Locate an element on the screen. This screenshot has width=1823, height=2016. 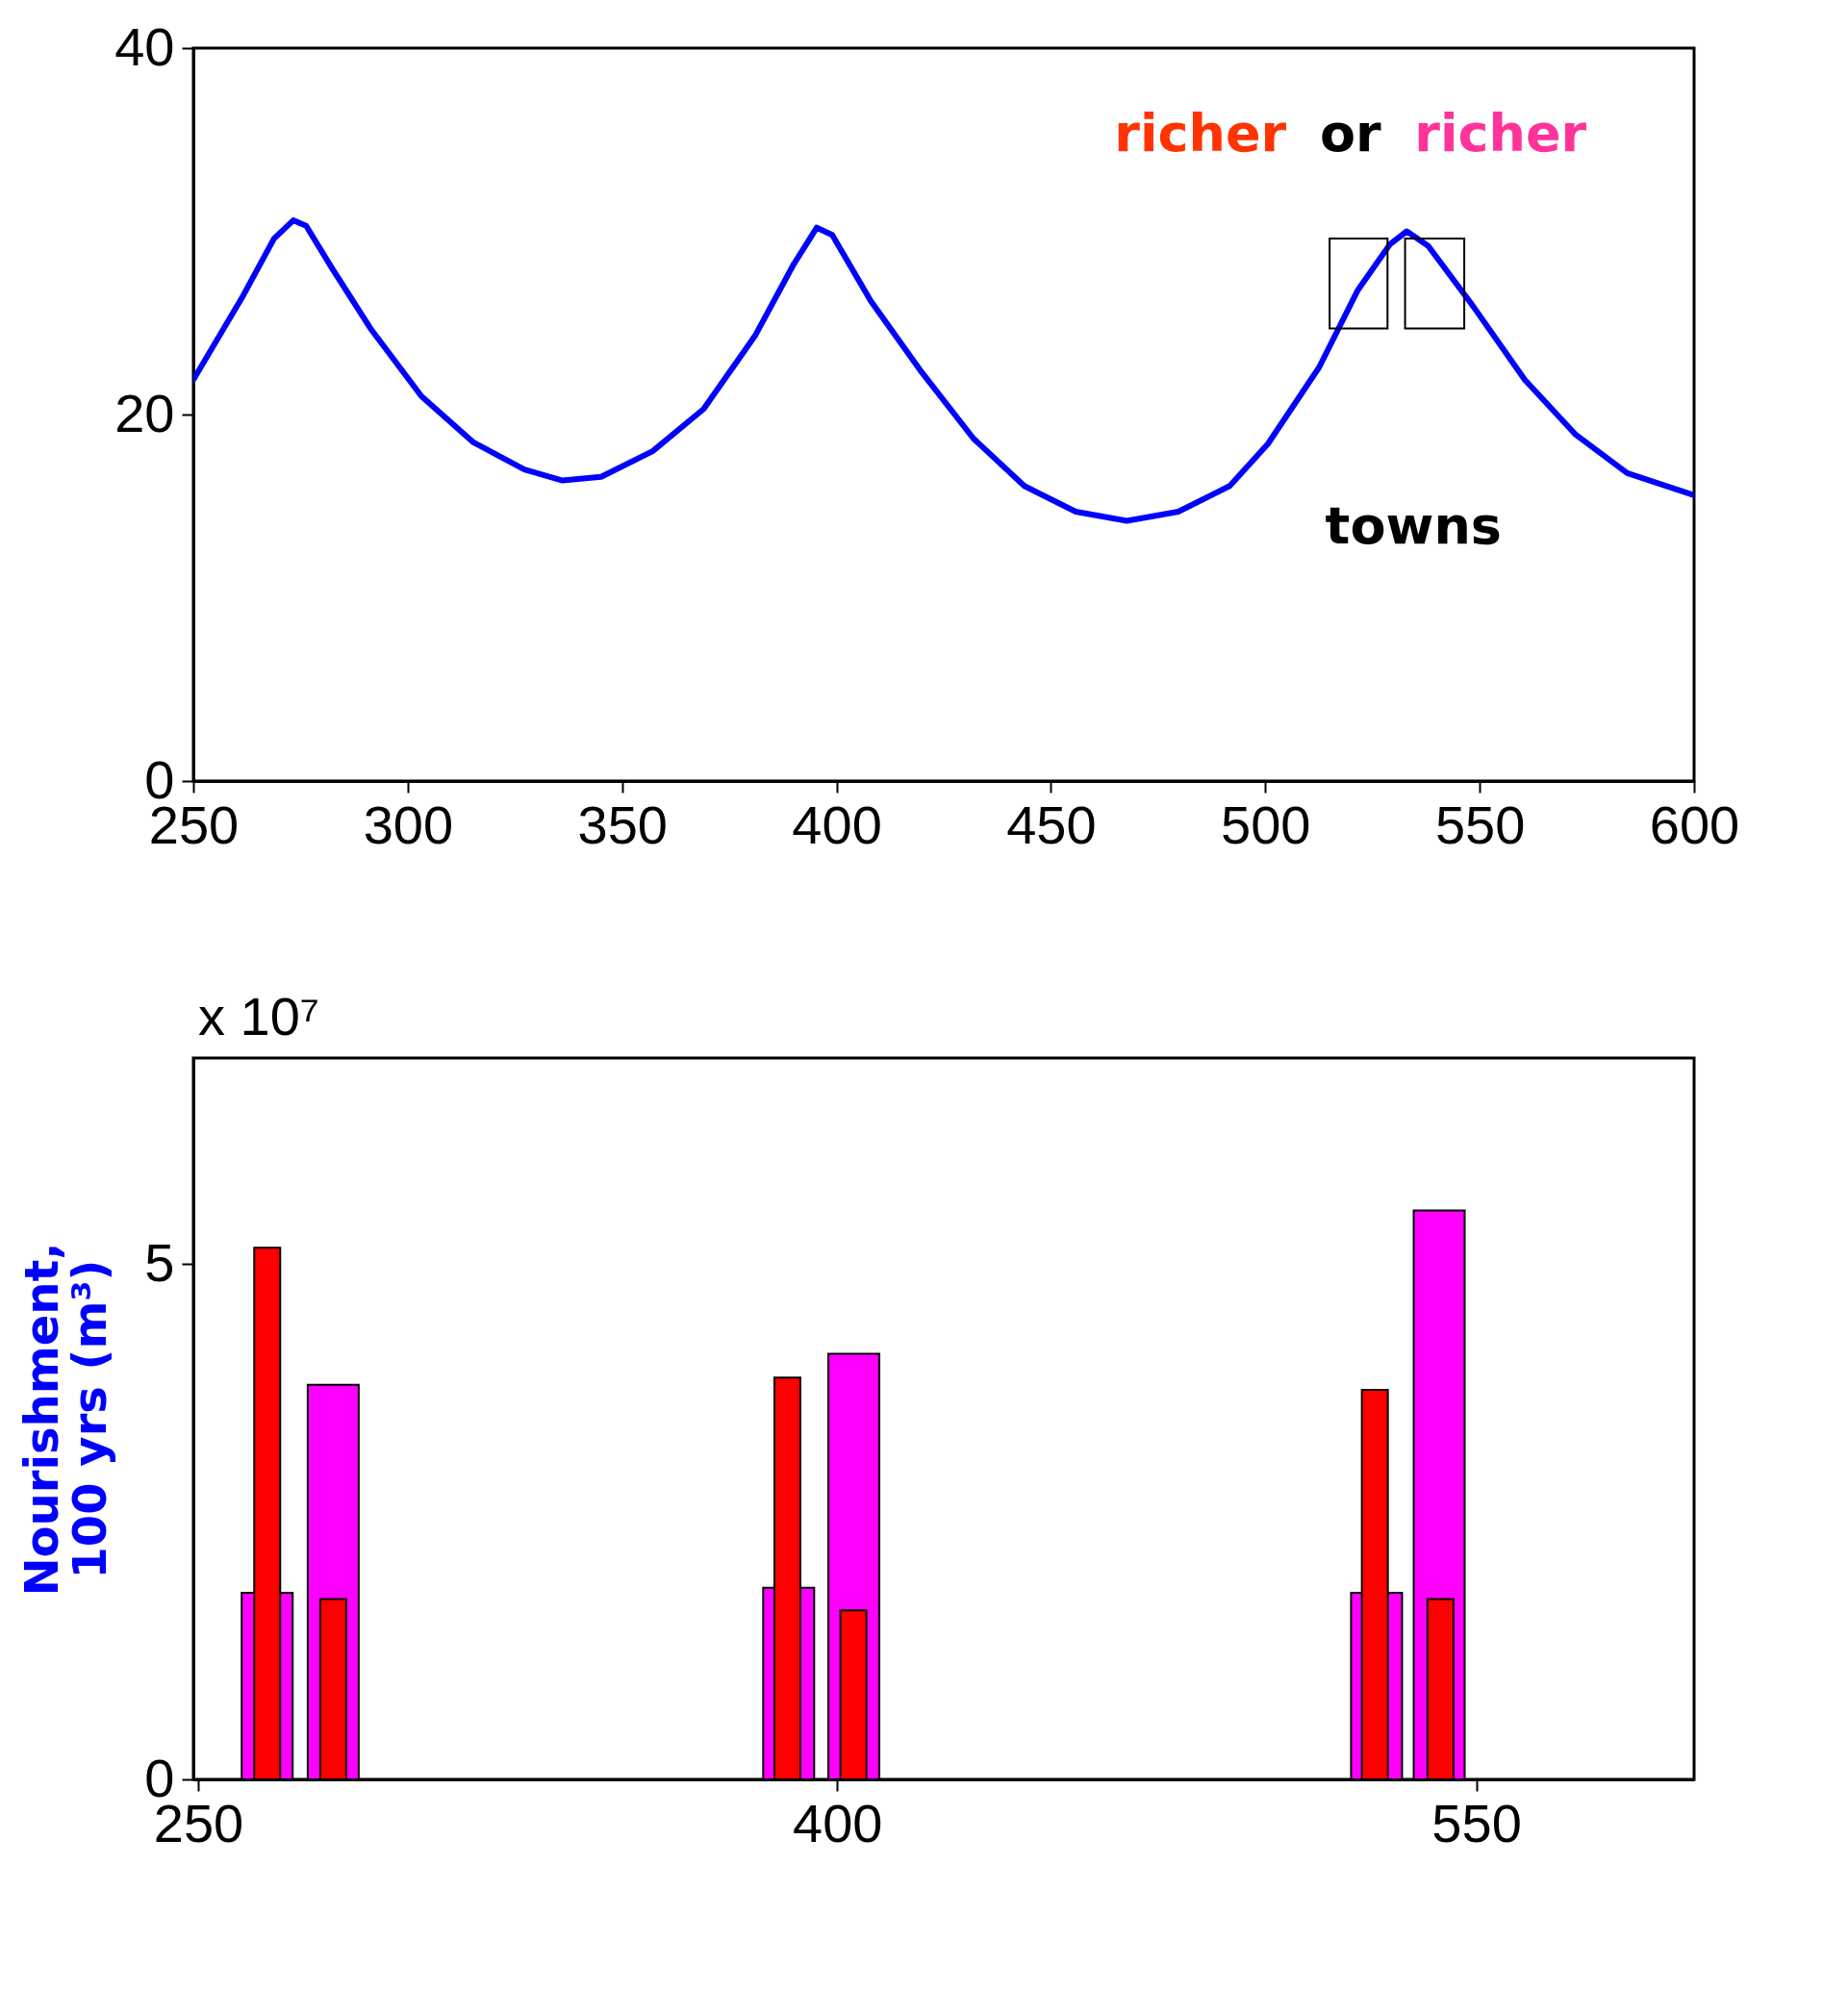
x-tick-label: 450 is located at coordinates (1051, 825).